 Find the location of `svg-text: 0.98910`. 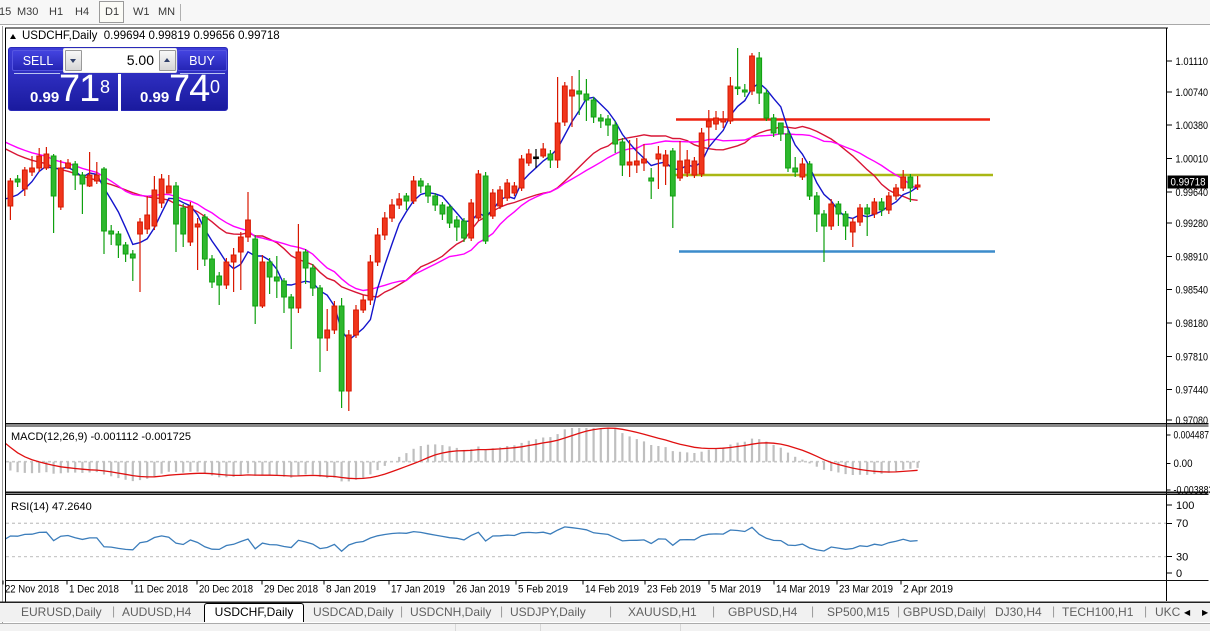

svg-text: 0.98910 is located at coordinates (1192, 258).